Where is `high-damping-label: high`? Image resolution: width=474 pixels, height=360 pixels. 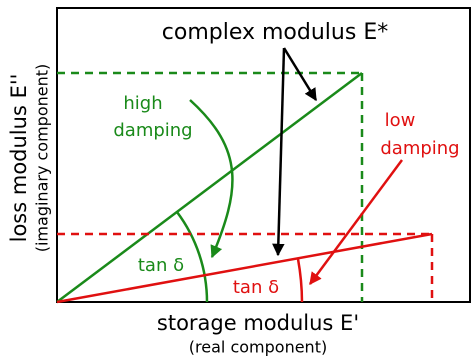
high-damping-label: high is located at coordinates (142, 103).